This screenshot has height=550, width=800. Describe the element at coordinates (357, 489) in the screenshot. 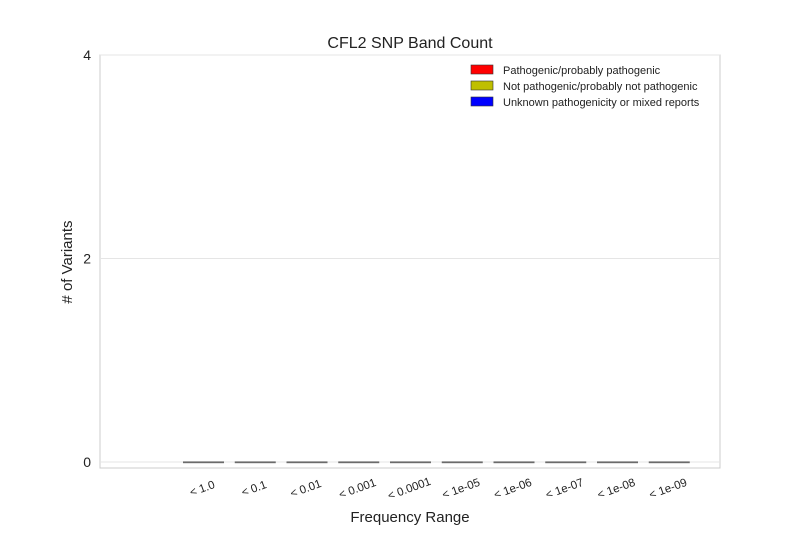

I see `x-tick-label: < 0.001` at that location.